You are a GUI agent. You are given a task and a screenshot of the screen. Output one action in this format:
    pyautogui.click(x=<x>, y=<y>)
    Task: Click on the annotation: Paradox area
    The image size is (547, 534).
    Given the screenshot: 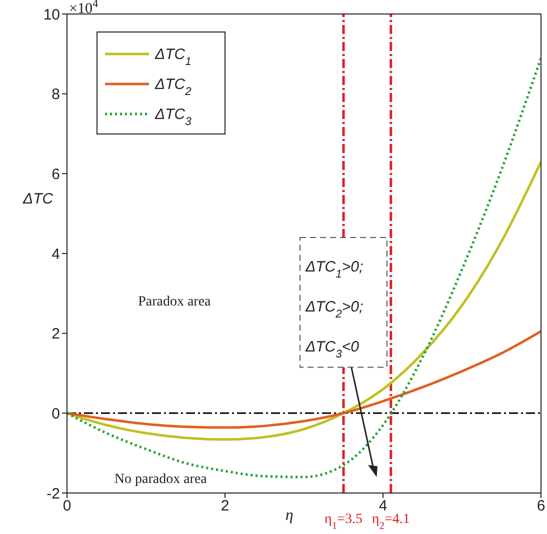 What is the action you would take?
    pyautogui.click(x=175, y=302)
    